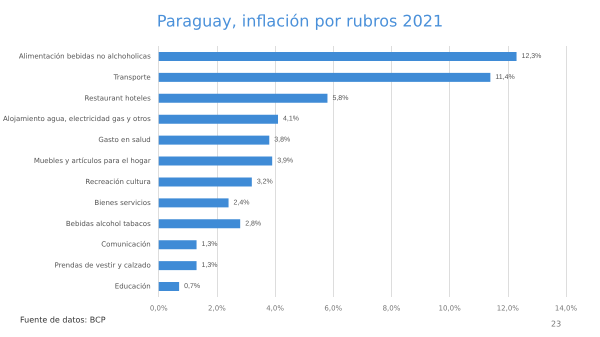 The height and width of the screenshot is (337, 600). Describe the element at coordinates (556, 324) in the screenshot. I see `text: 23` at that location.